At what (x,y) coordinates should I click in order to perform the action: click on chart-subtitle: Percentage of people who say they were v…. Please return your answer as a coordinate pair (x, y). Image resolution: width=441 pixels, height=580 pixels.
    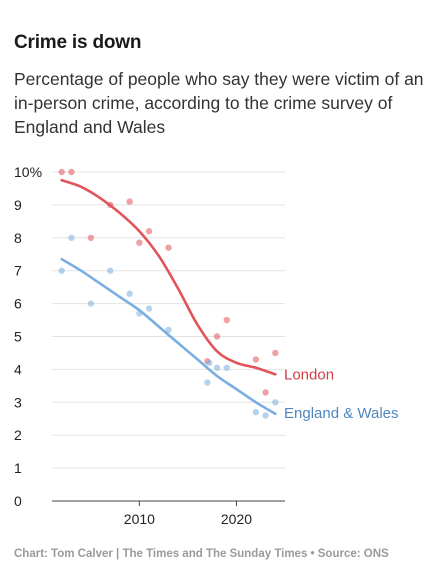
    Looking at the image, I should click on (219, 103).